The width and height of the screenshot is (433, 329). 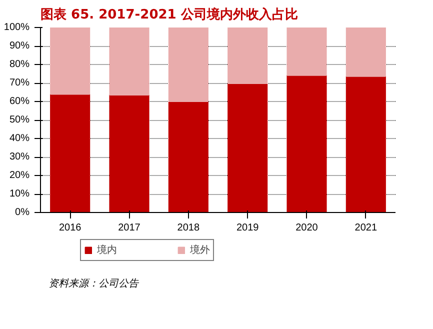 I want to click on x-tick-label: 2017, so click(x=129, y=228).